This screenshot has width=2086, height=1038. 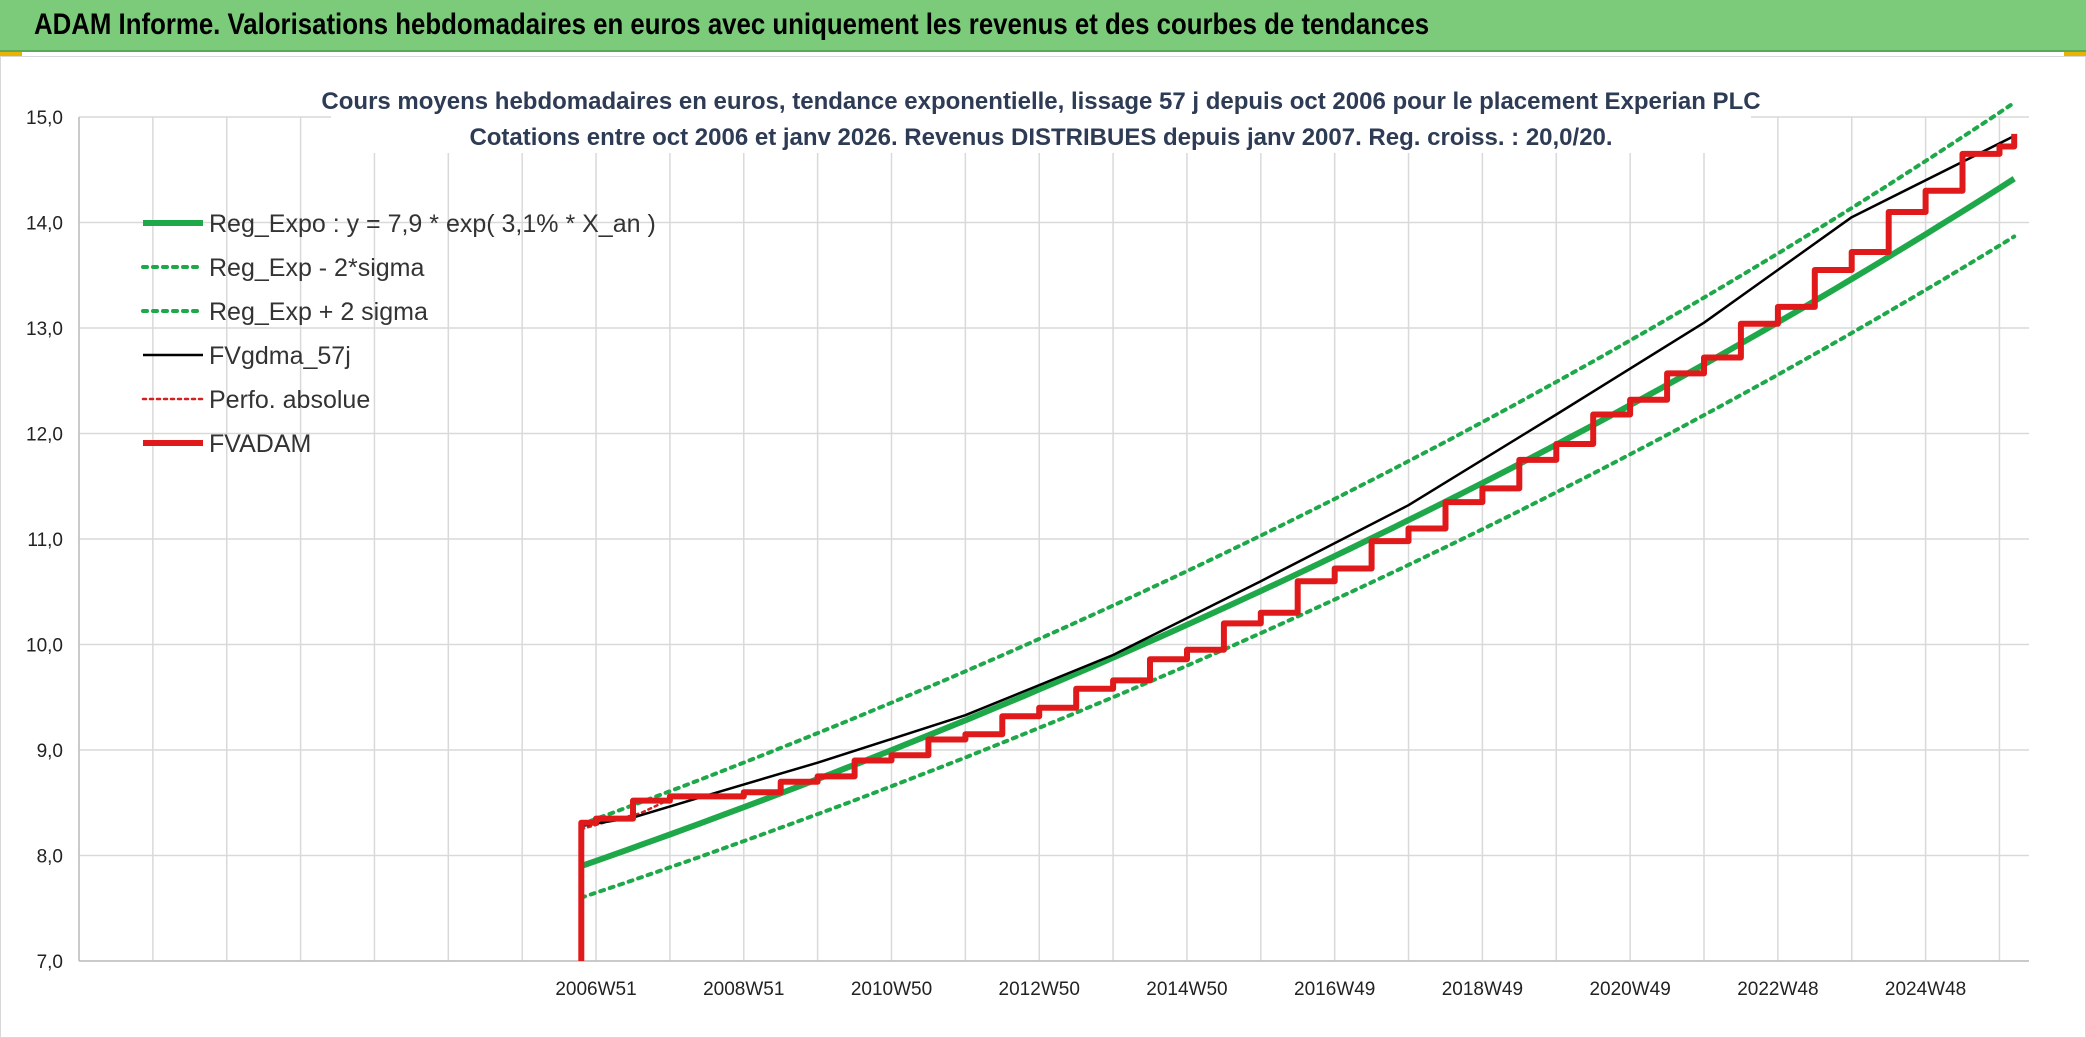 What do you see at coordinates (50, 857) in the screenshot?
I see `y-tick-label: 8,0` at bounding box center [50, 857].